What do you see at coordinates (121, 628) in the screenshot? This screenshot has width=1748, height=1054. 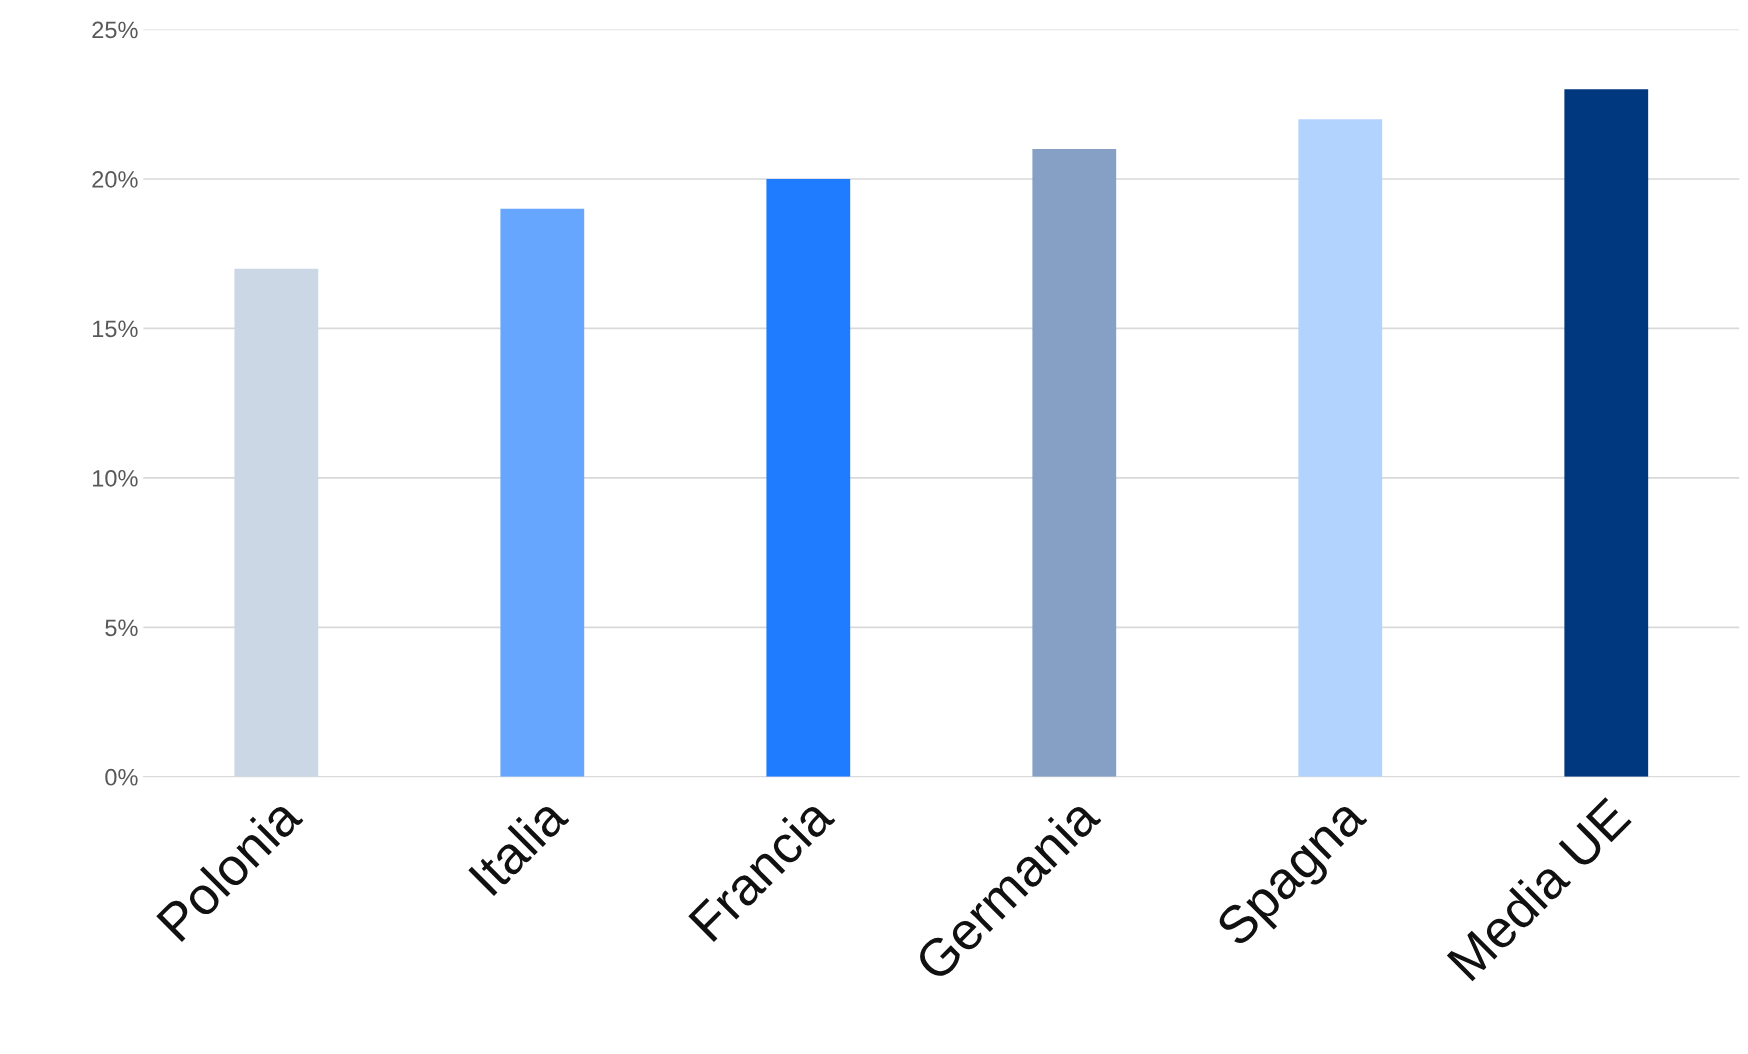 I see `y-tick-label: 5%` at bounding box center [121, 628].